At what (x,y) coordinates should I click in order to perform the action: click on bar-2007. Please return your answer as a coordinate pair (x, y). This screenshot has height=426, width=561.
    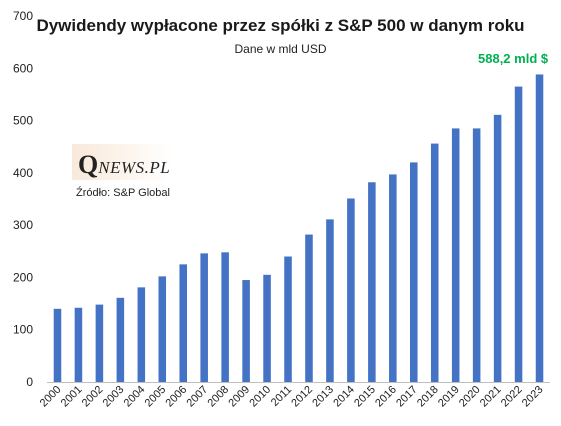
    Looking at the image, I should click on (204, 317).